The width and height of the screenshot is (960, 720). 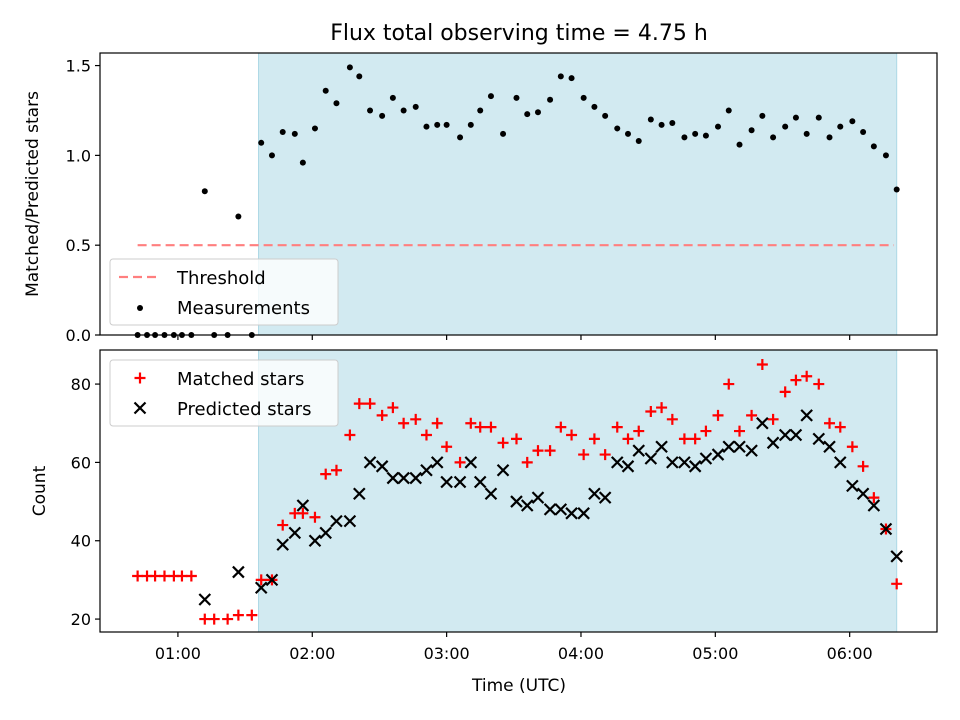 What do you see at coordinates (33, 194) in the screenshot?
I see `top-y-axis-label: Matched/Predicted stars` at bounding box center [33, 194].